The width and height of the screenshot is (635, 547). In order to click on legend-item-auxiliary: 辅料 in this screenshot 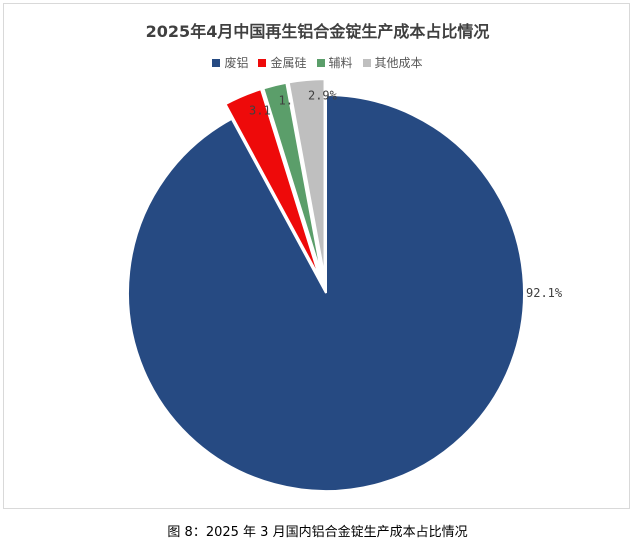, I will do `click(334, 62)`.